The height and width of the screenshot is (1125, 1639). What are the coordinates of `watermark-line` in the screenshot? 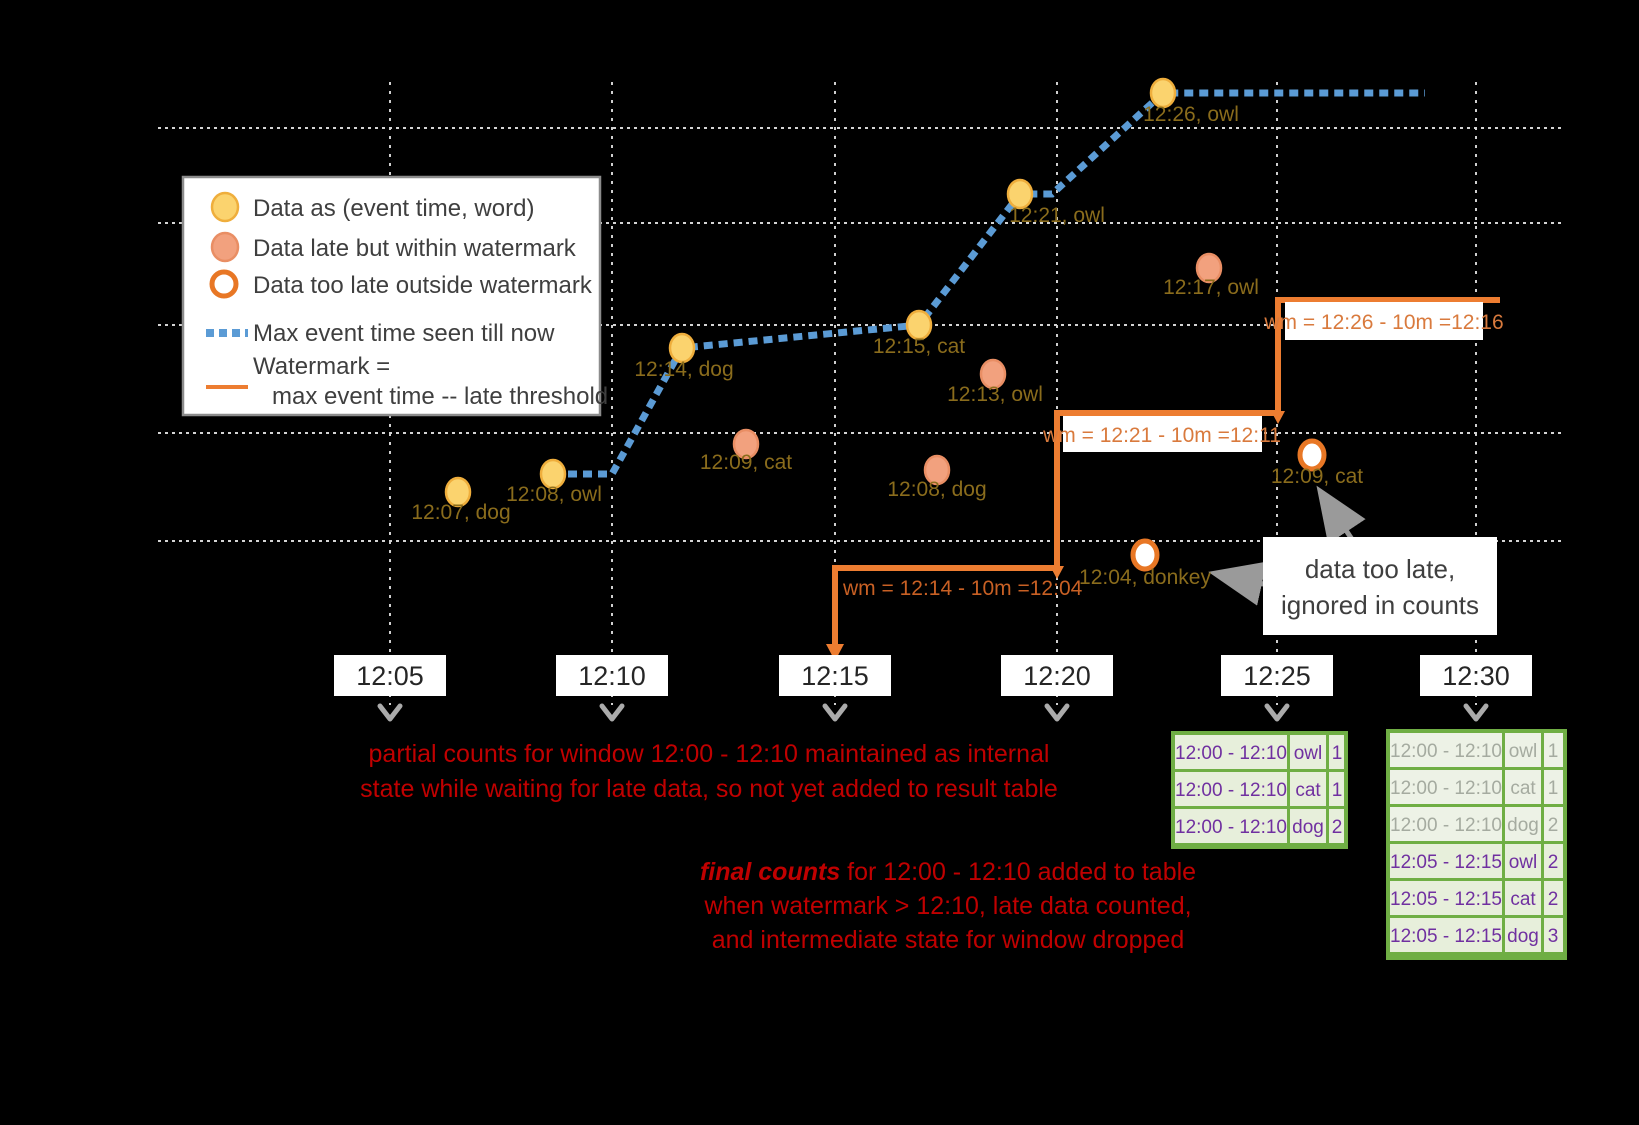 It's located at (1163, 479).